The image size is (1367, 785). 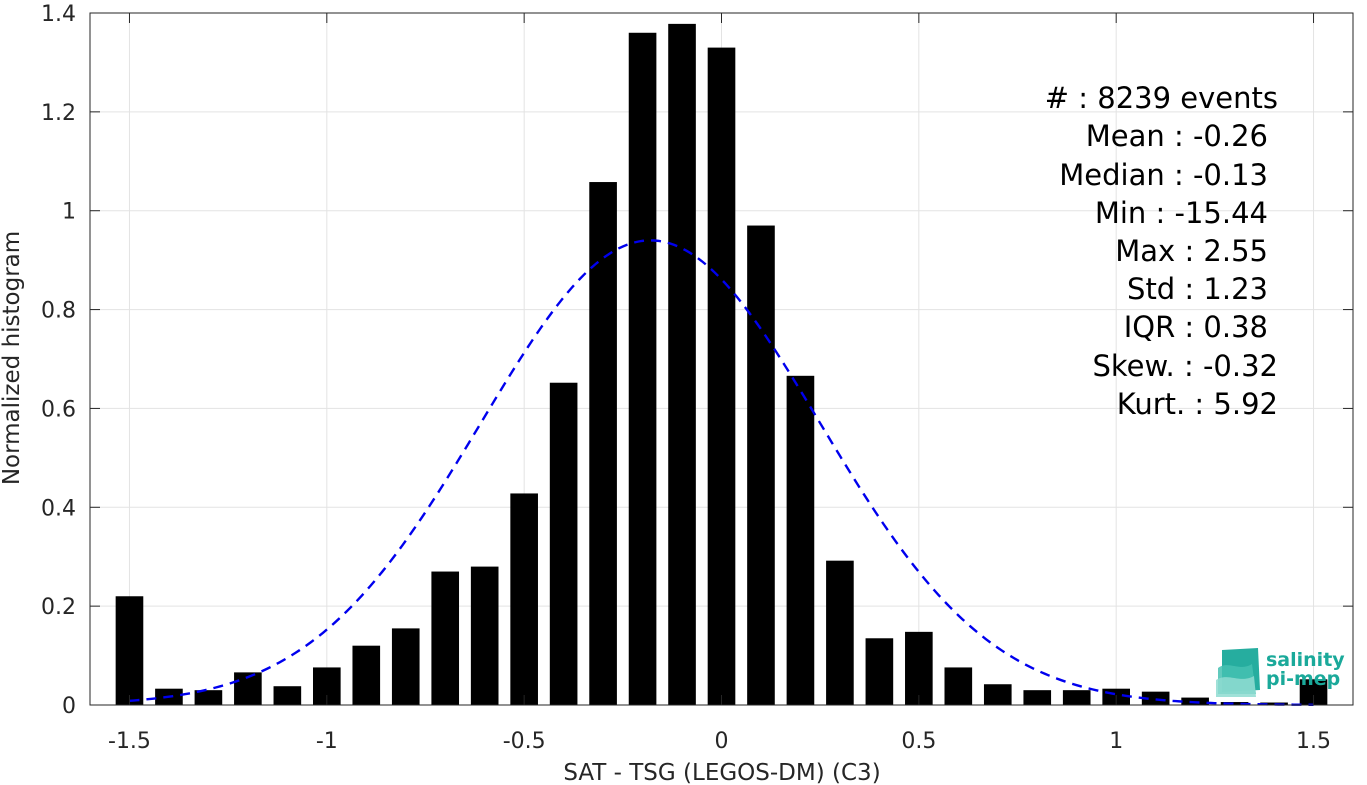 What do you see at coordinates (1197, 404) in the screenshot?
I see `stat-kurt: Kurt. : 5.92` at bounding box center [1197, 404].